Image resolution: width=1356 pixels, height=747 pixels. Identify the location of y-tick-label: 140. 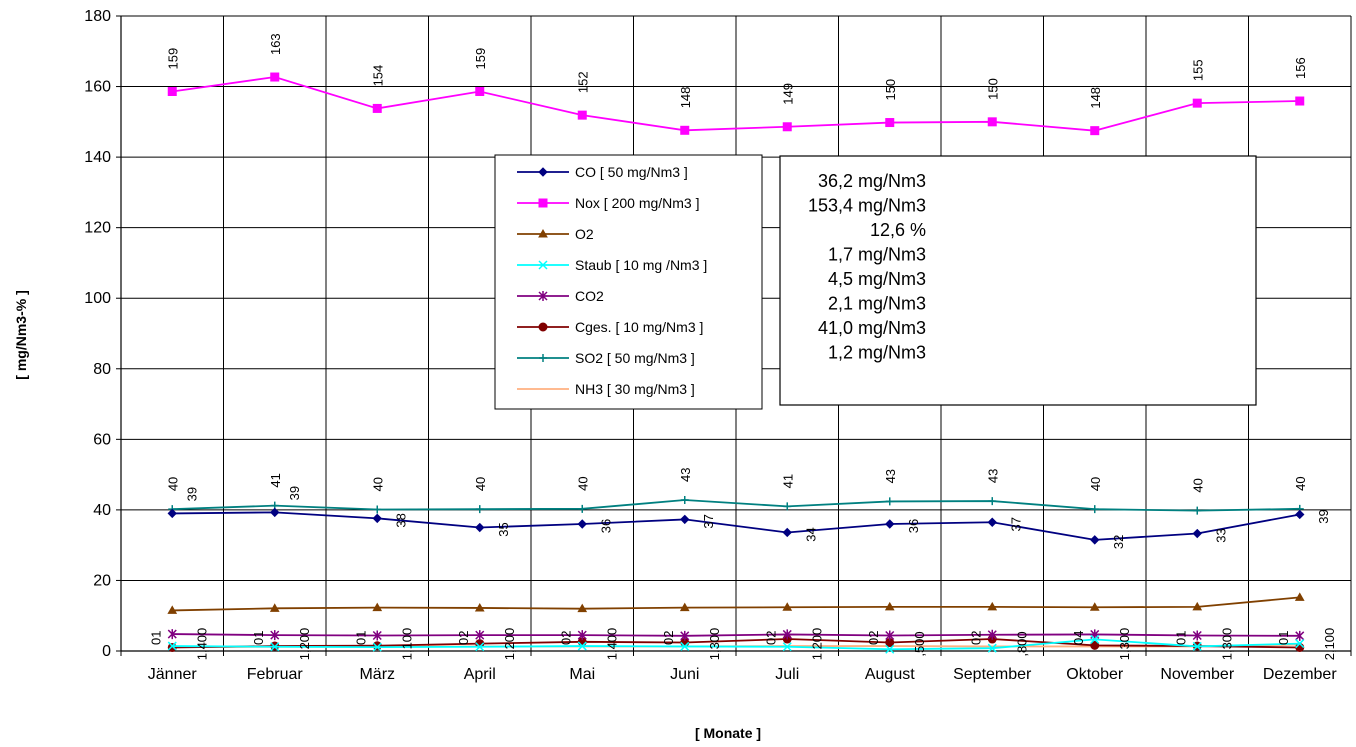
(97, 157).